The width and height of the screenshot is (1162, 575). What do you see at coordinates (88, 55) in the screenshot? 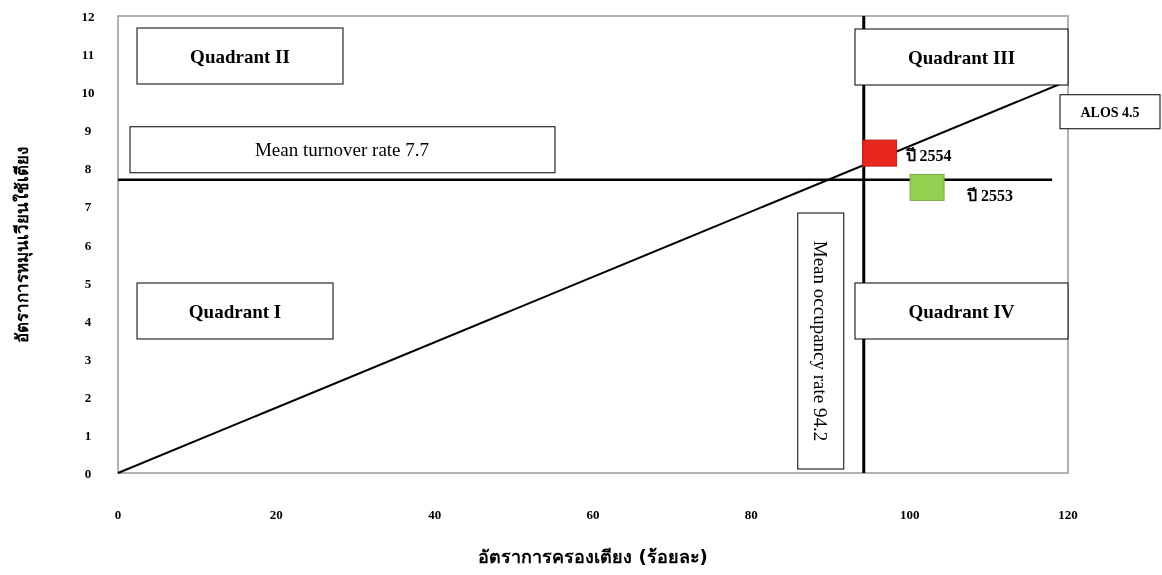
I see `y-tick-label: 11` at bounding box center [88, 55].